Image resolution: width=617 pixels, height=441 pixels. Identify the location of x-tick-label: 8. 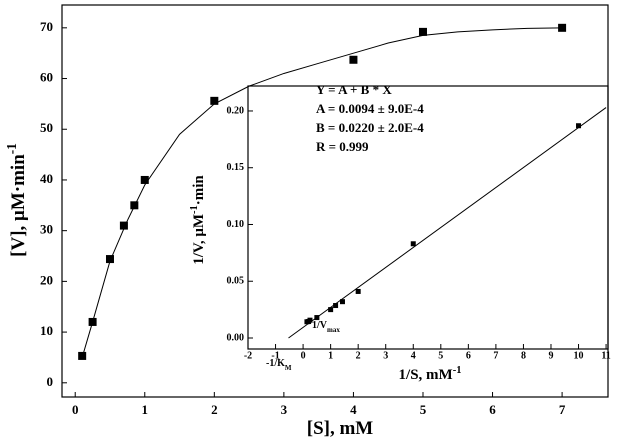
(523, 355).